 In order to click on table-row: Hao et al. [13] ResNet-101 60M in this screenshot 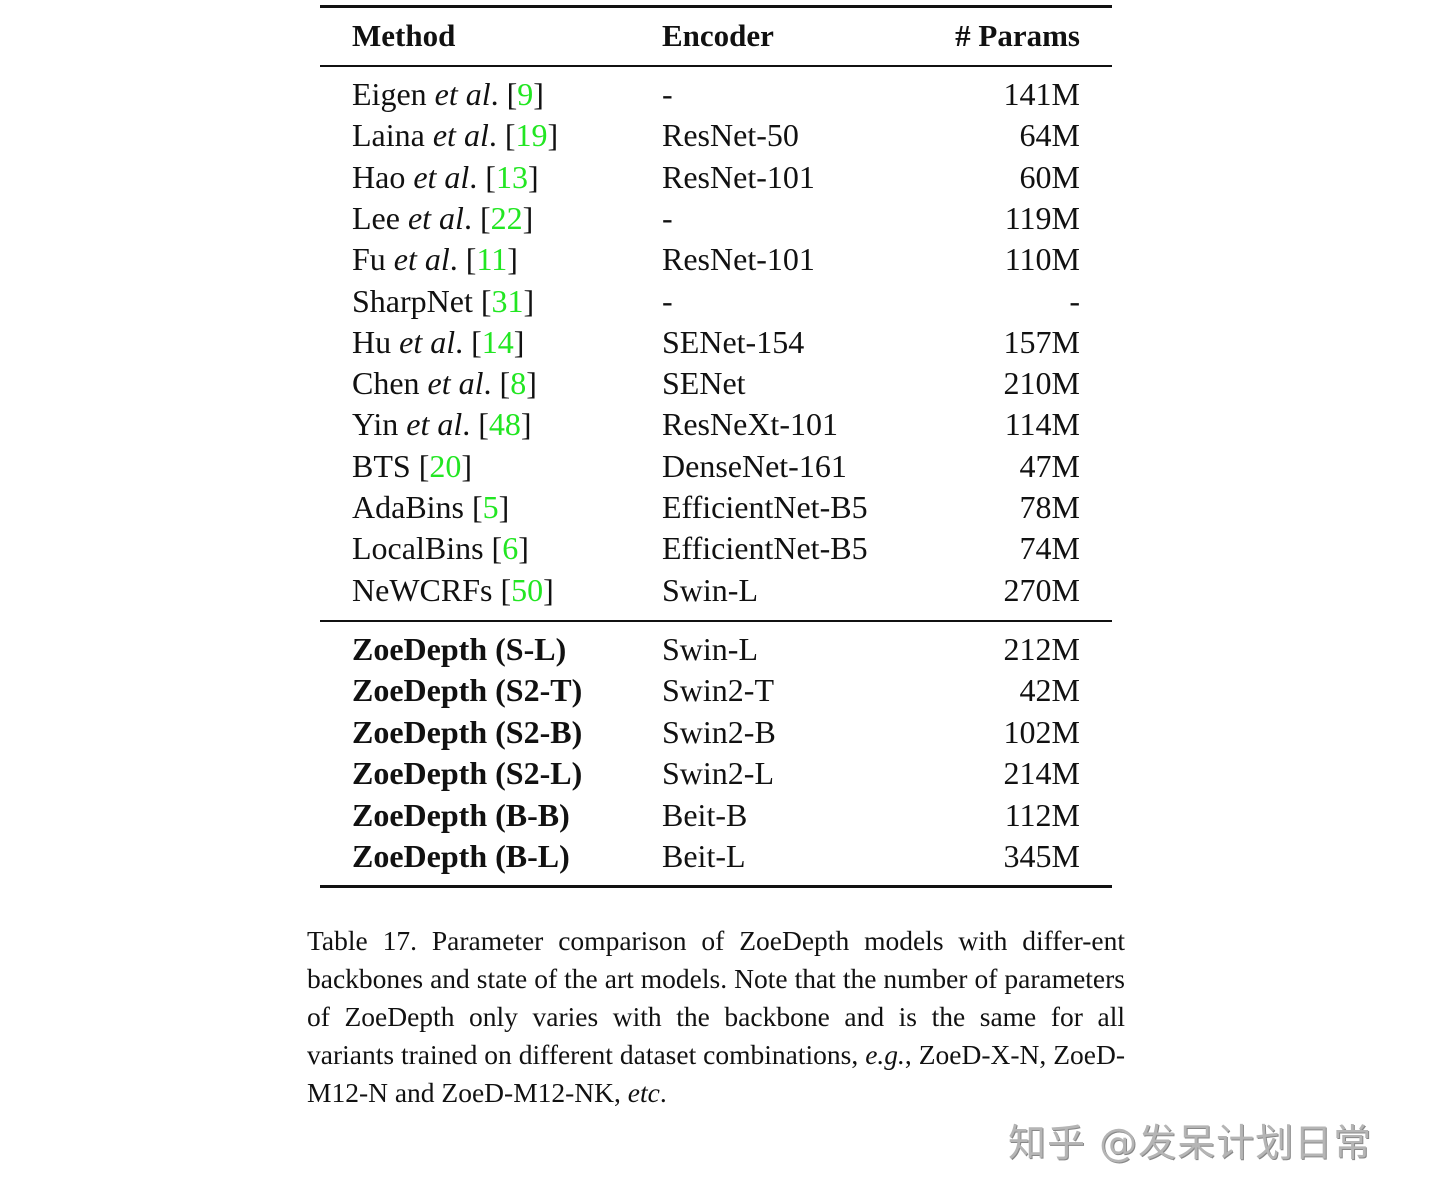, I will do `click(720, 177)`.